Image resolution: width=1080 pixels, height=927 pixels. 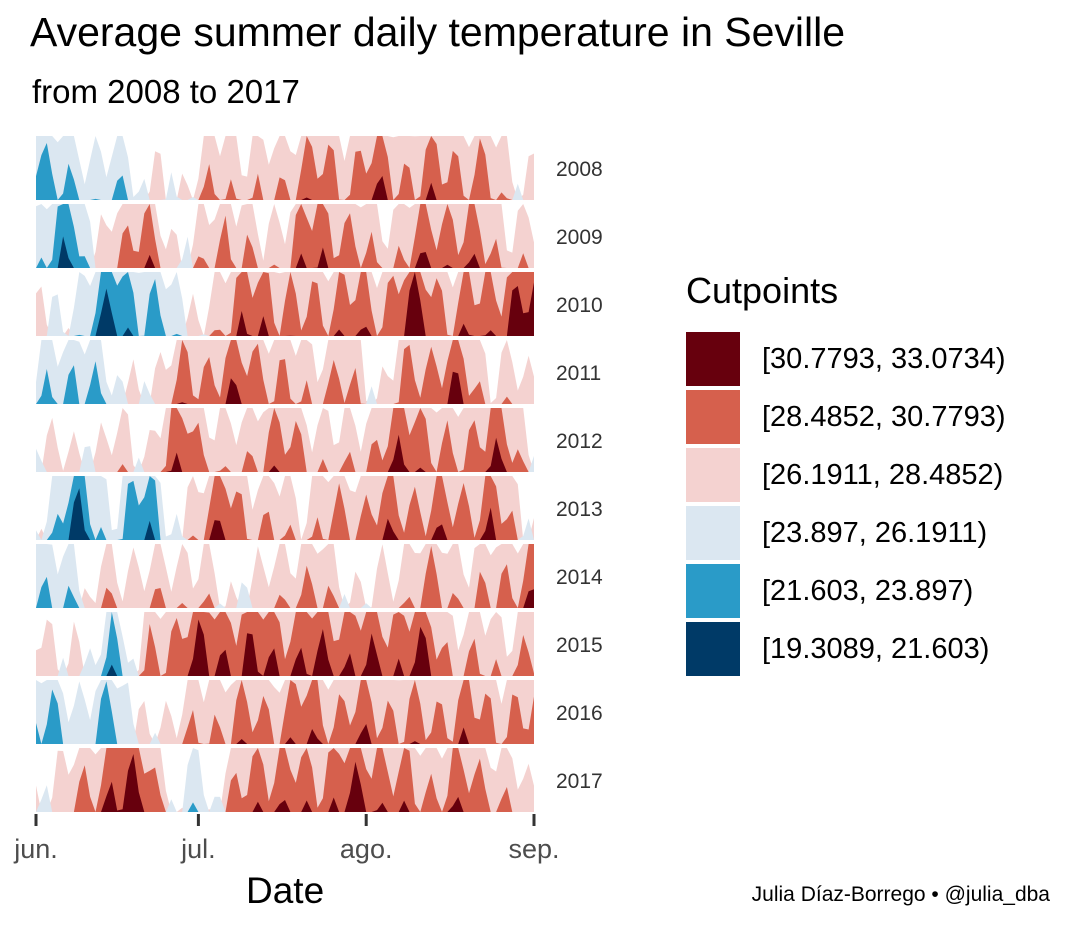 What do you see at coordinates (762, 290) in the screenshot?
I see `legend-title: Cutpoints` at bounding box center [762, 290].